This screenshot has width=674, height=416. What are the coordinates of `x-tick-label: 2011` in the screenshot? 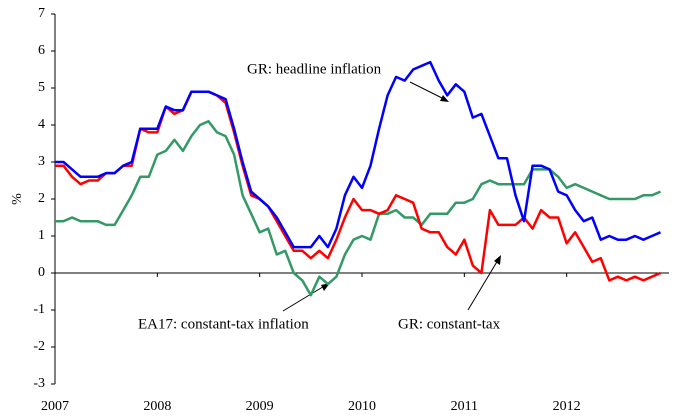 It's located at (464, 406).